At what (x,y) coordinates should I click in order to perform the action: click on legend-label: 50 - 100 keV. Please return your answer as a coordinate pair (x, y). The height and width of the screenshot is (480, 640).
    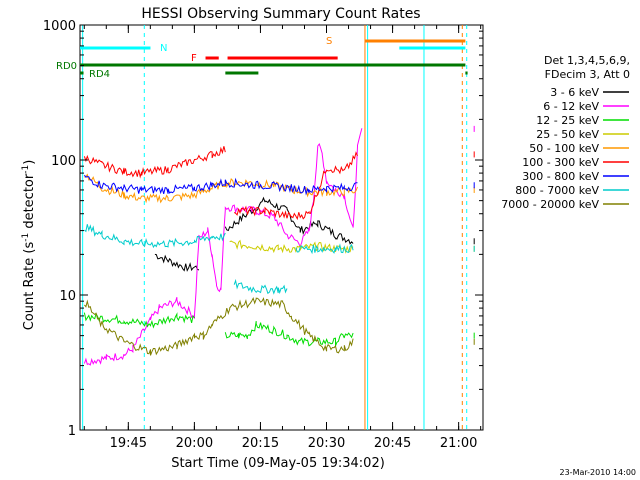
    Looking at the image, I should click on (564, 148).